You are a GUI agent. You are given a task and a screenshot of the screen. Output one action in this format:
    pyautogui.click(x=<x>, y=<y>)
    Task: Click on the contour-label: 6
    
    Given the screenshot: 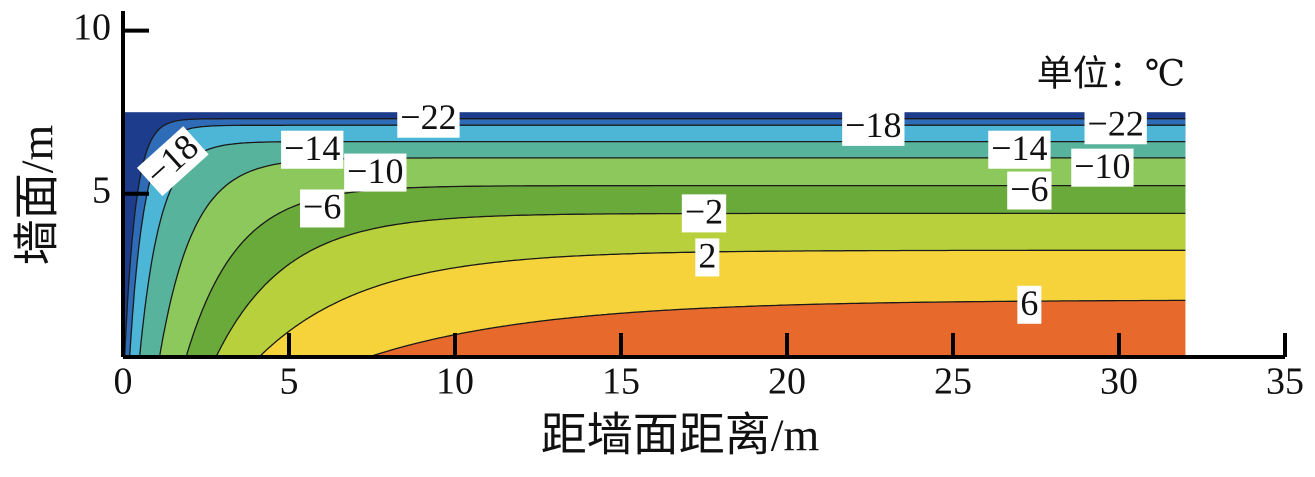 What is the action you would take?
    pyautogui.click(x=1029, y=303)
    